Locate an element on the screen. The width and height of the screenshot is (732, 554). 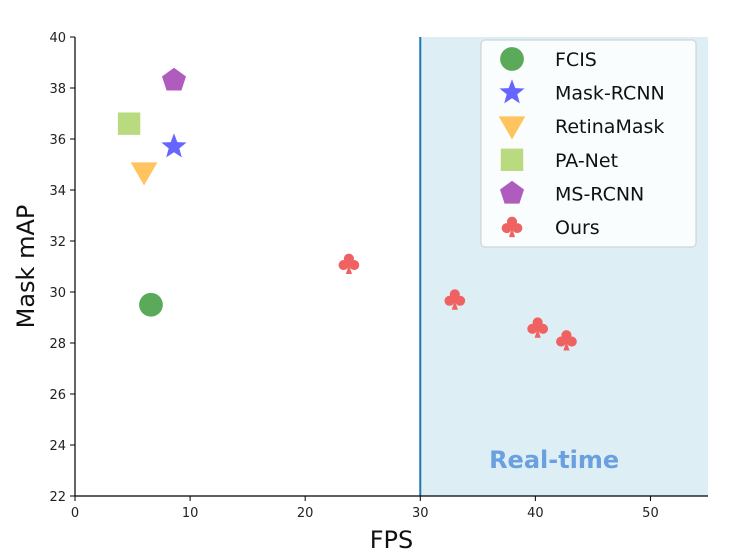
y-tick-label: 30 is located at coordinates (57, 293).